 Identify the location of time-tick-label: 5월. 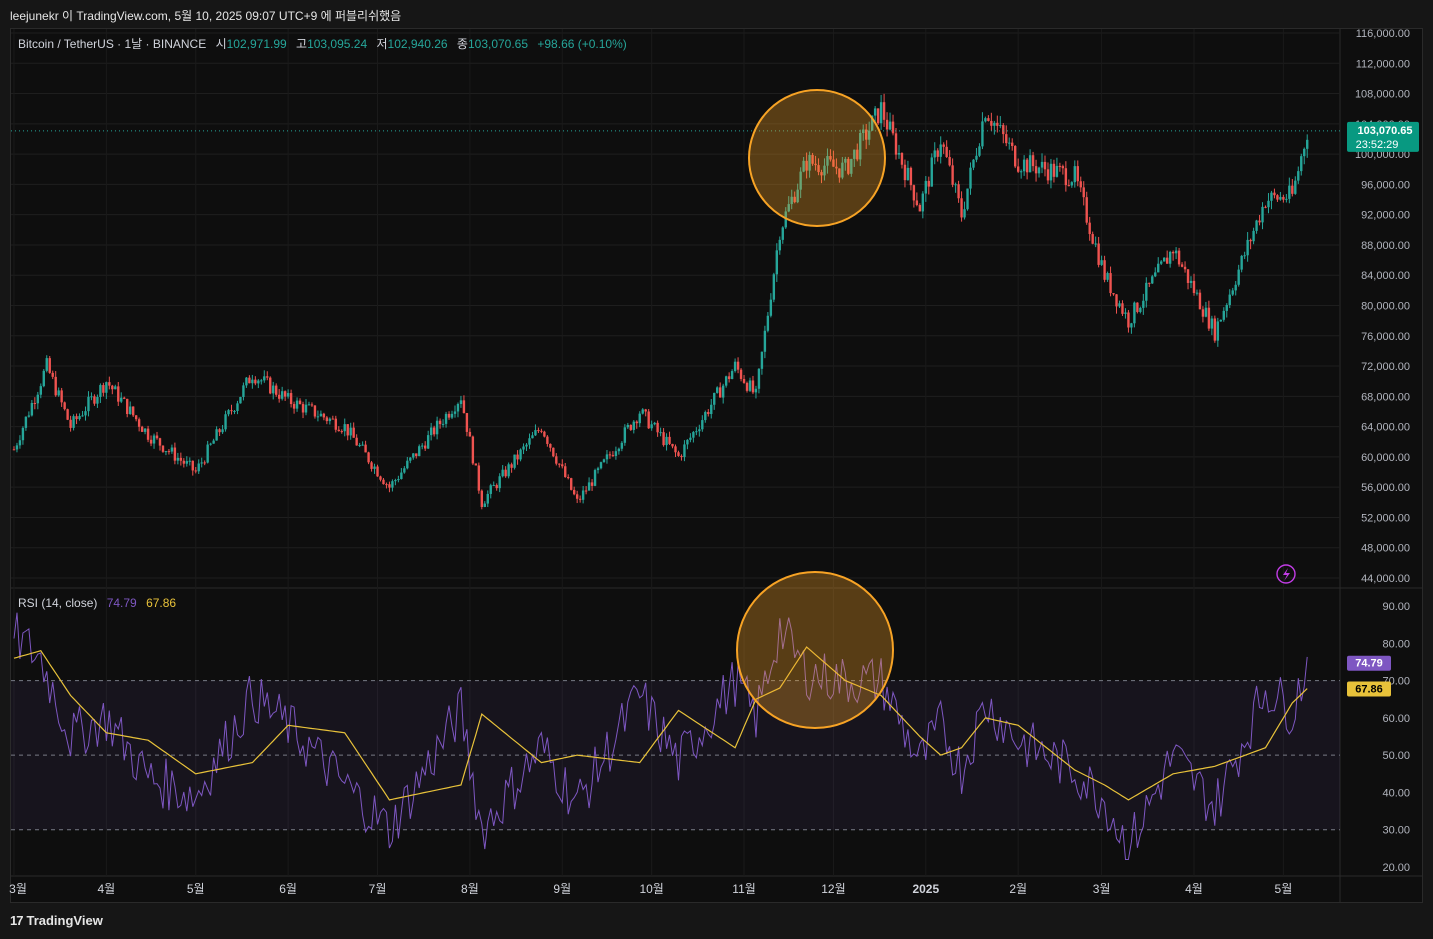
(1284, 889).